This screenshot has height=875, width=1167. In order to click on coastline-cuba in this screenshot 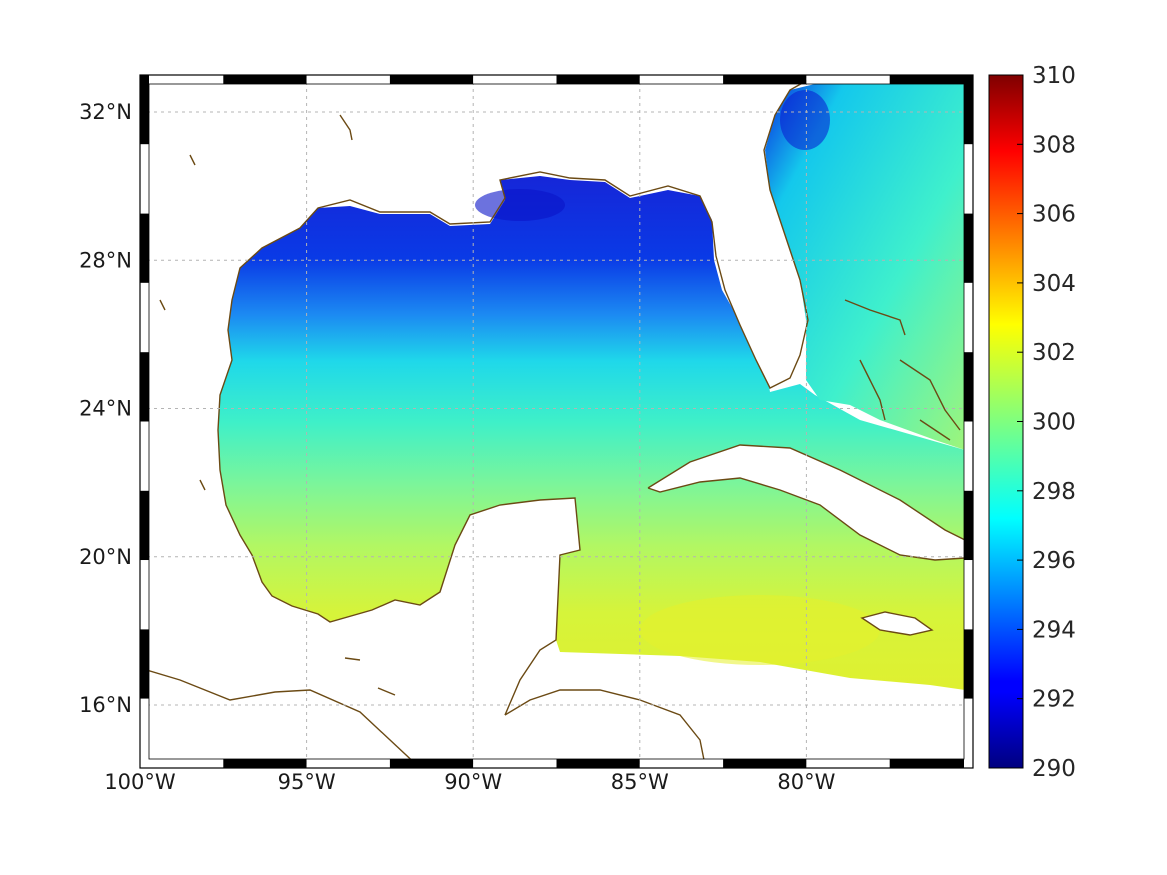, I will do `click(806, 502)`.